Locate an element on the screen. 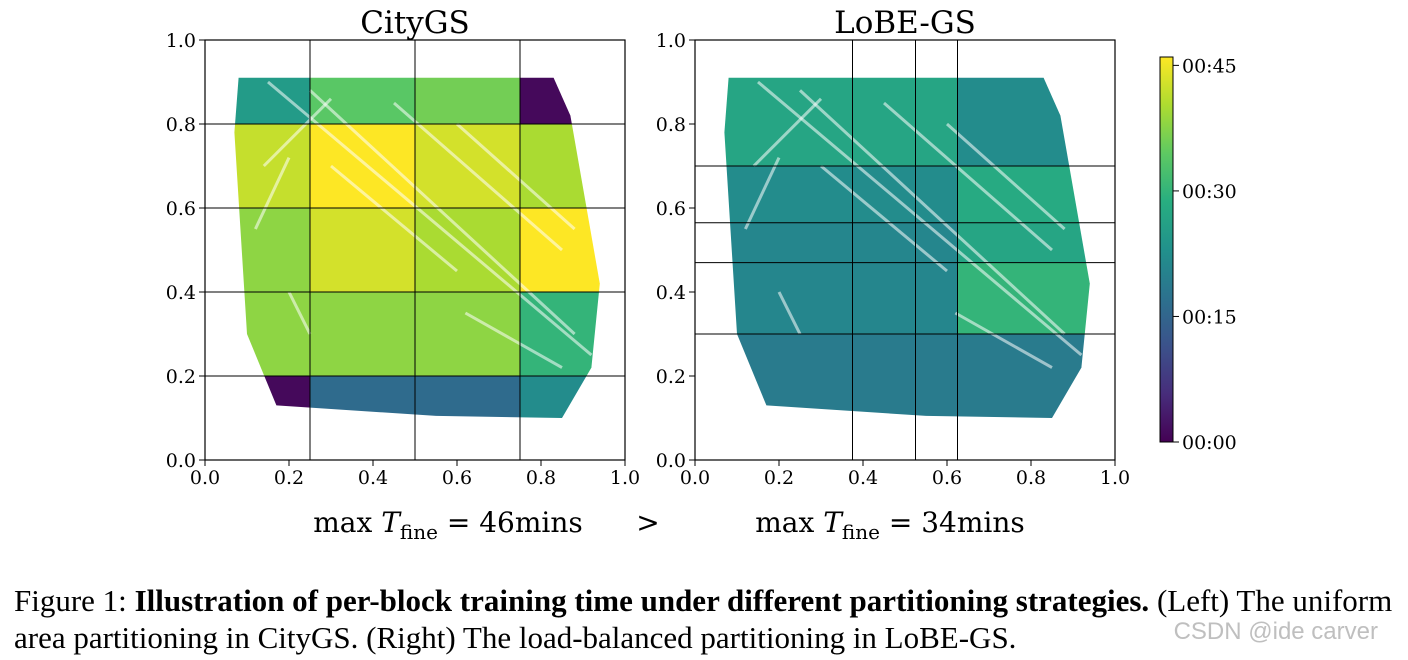 This screenshot has height=660, width=1408. left-formula-rest: = 46mins is located at coordinates (510, 522).